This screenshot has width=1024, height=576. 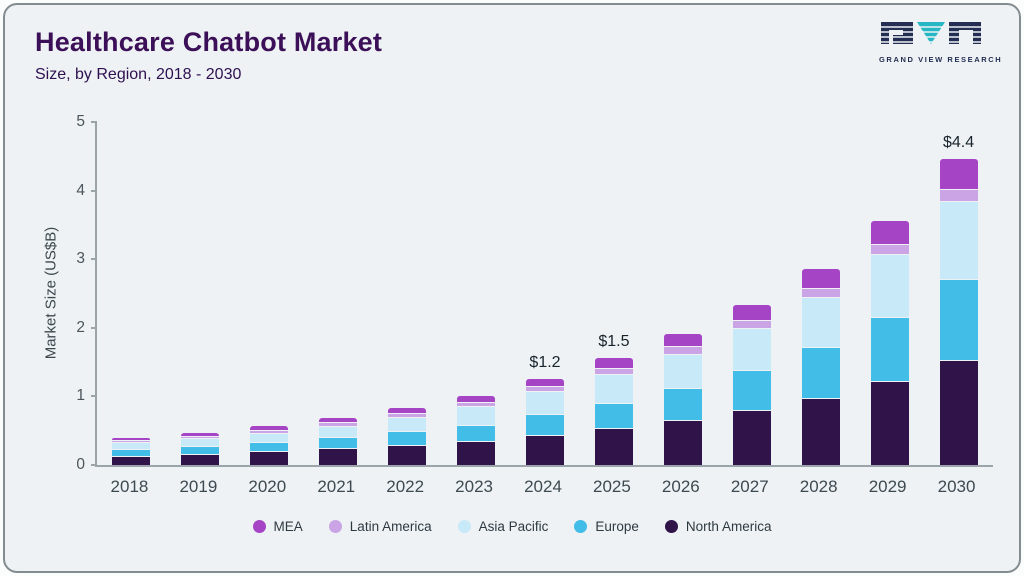 What do you see at coordinates (405, 486) in the screenshot?
I see `x-axis-tick: 2022` at bounding box center [405, 486].